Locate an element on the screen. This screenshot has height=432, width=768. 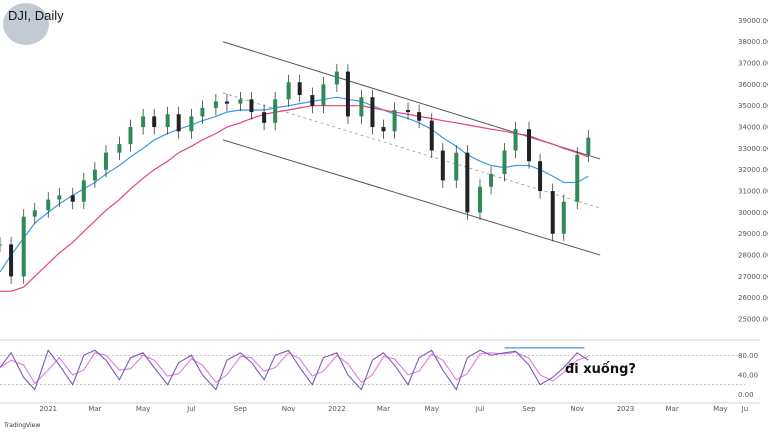
logo-badge is located at coordinates (26, 24).